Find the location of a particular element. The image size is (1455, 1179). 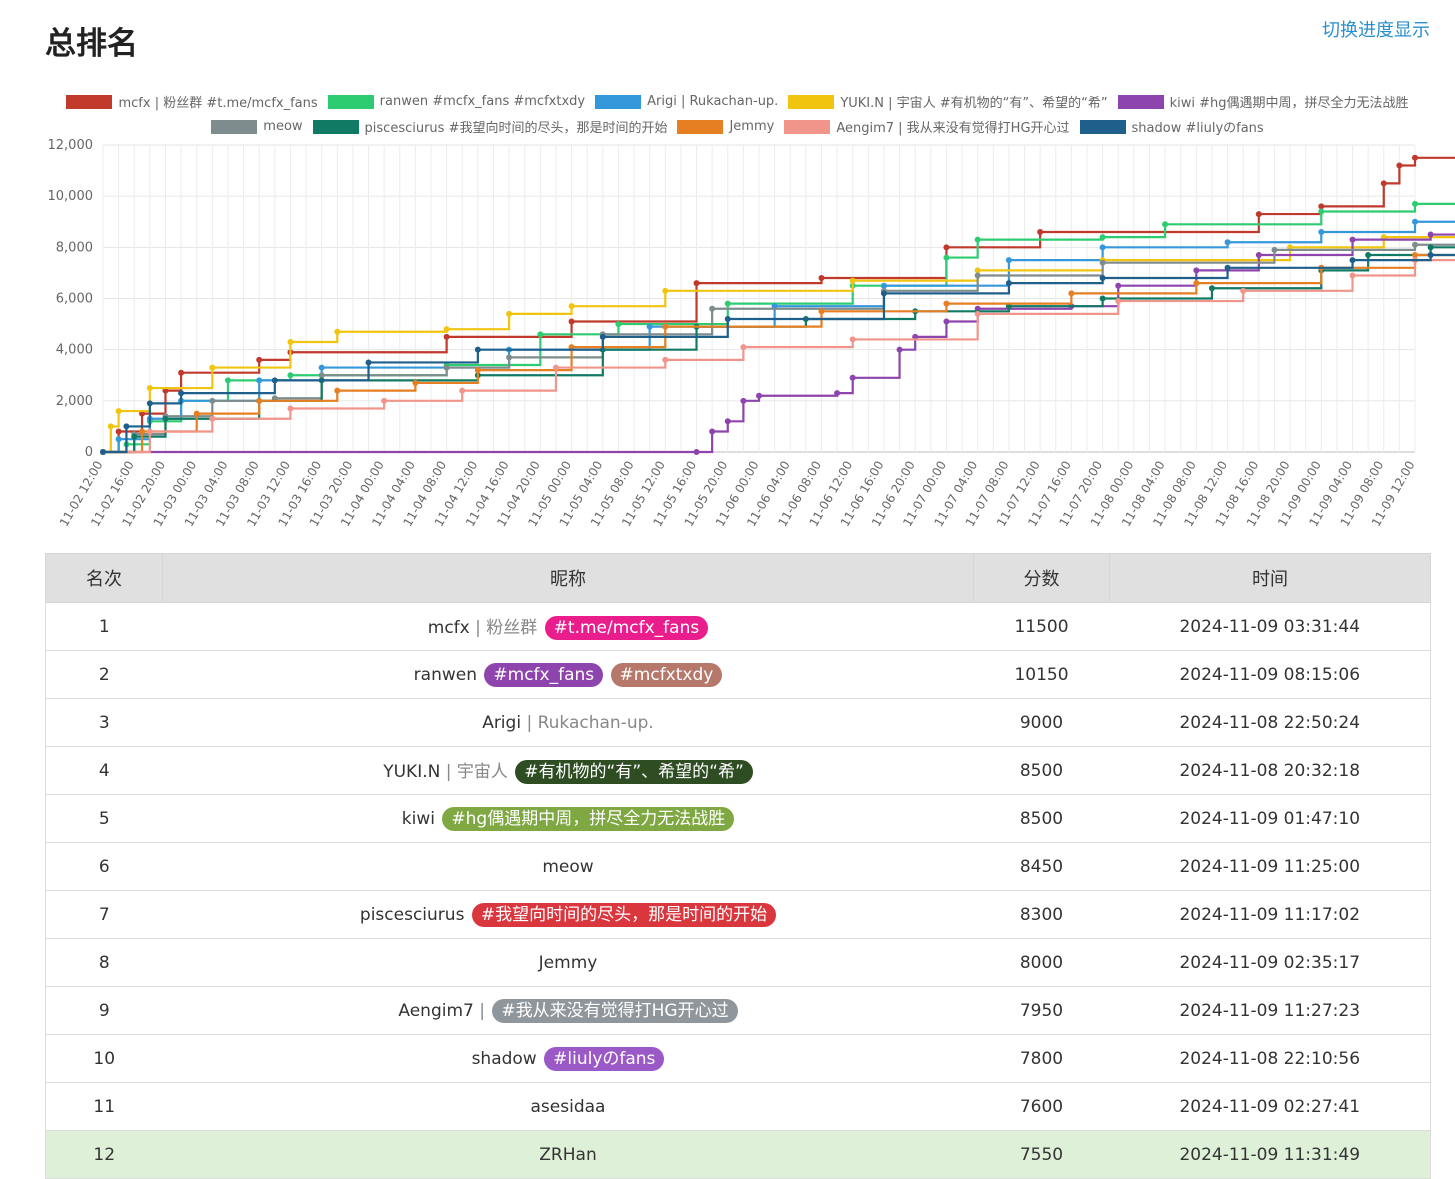

rank-cell: 4 is located at coordinates (104, 770).